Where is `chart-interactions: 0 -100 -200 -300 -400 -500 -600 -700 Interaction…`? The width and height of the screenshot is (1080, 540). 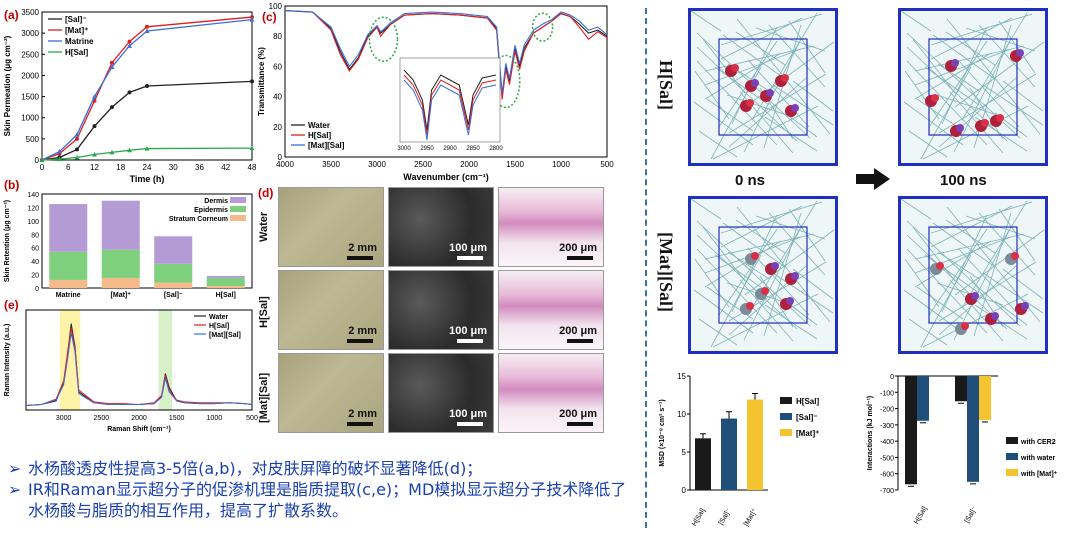
chart-interactions: 0 -100 -200 -300 -400 -500 -600 -700 Interaction… is located at coordinates (962, 450).